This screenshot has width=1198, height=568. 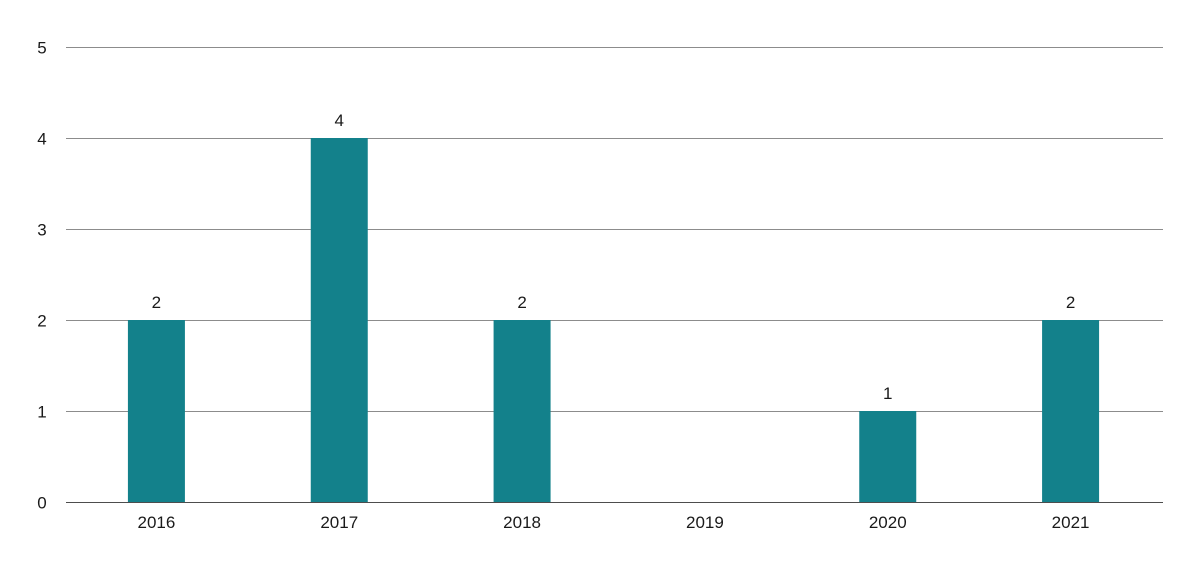 What do you see at coordinates (339, 522) in the screenshot?
I see `x-tick-label-2017: 2017` at bounding box center [339, 522].